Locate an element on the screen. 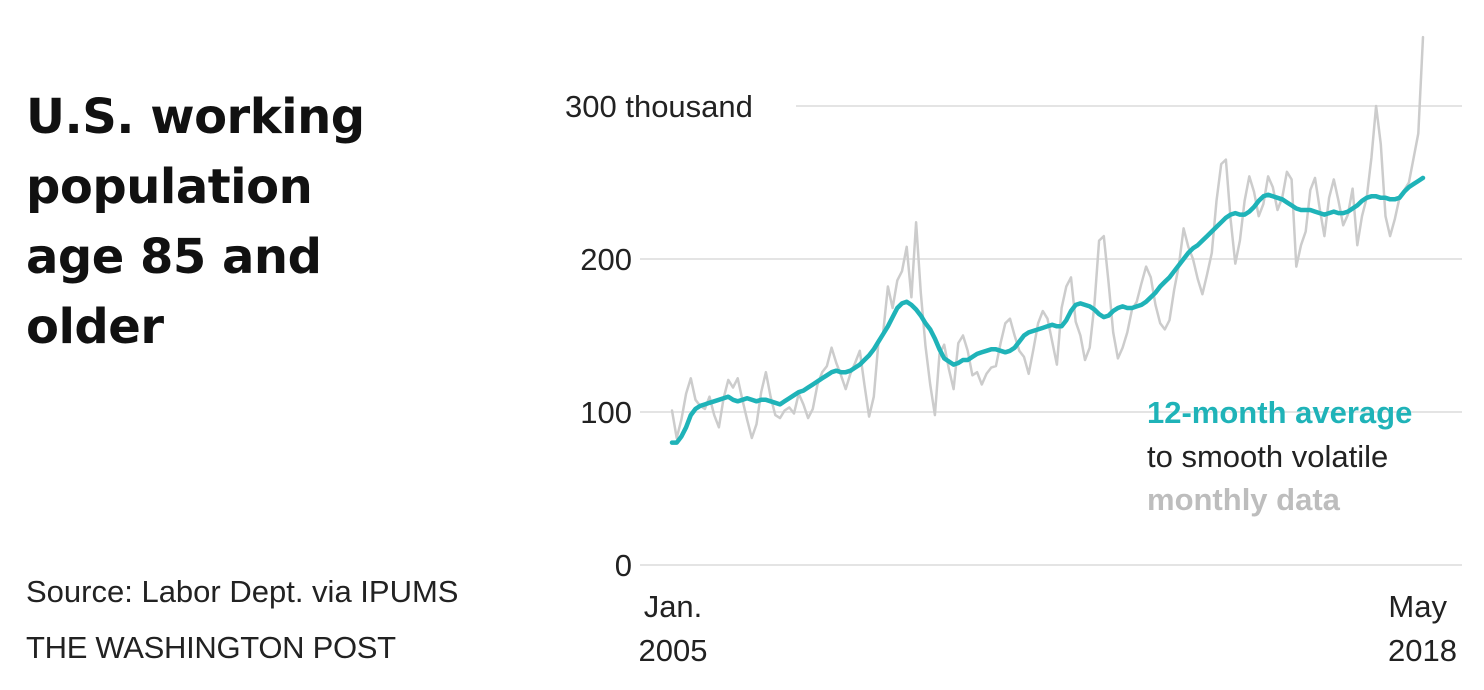 Image resolution: width=1484 pixels, height=690 pixels. y-tick-label-0: 0 is located at coordinates (623, 565).